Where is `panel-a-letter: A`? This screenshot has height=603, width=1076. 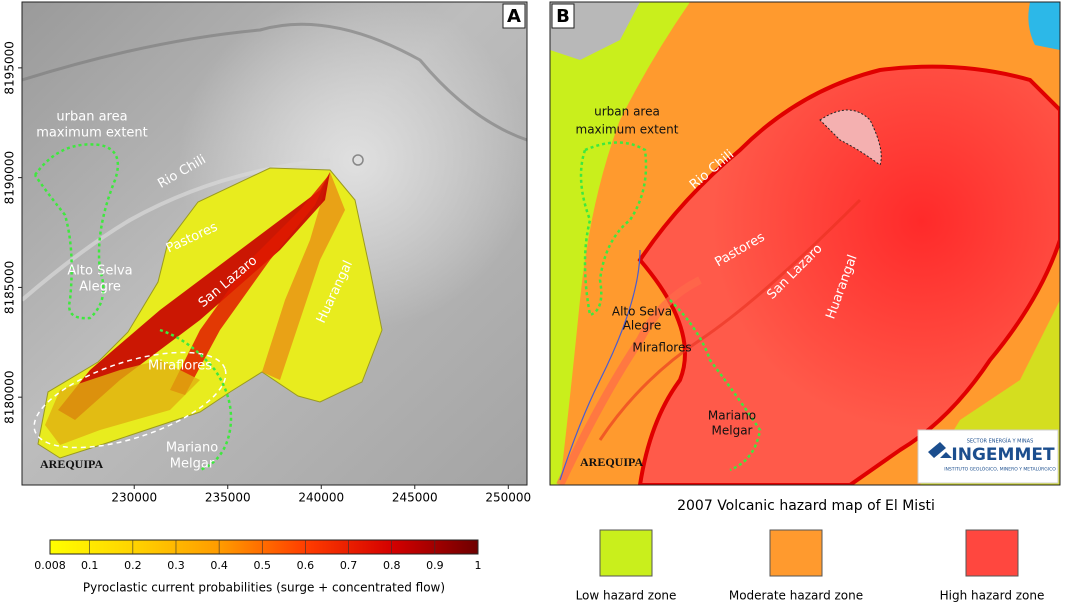 panel-a-letter: A is located at coordinates (514, 16).